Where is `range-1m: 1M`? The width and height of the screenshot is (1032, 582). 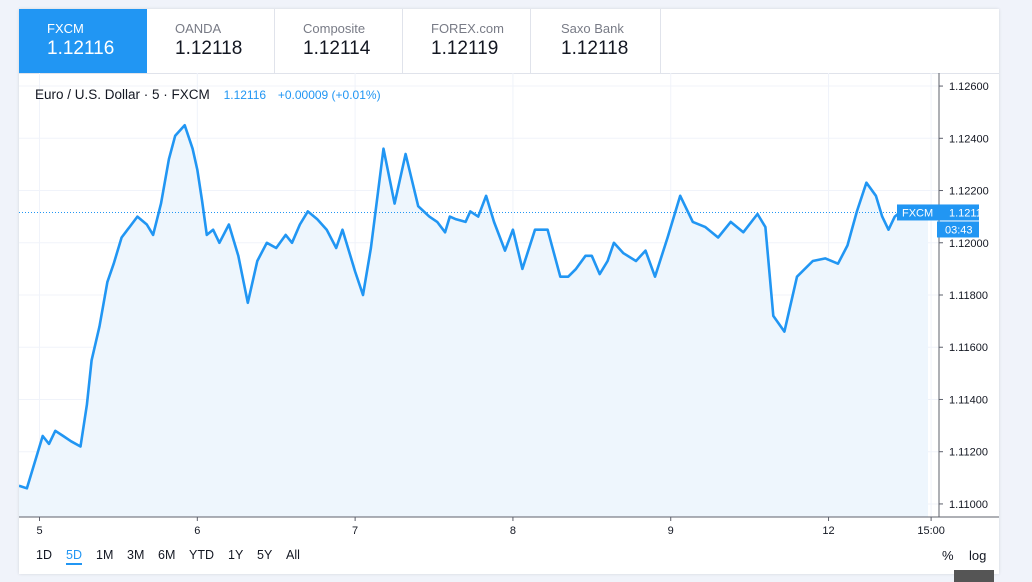
range-1m: 1M is located at coordinates (105, 555).